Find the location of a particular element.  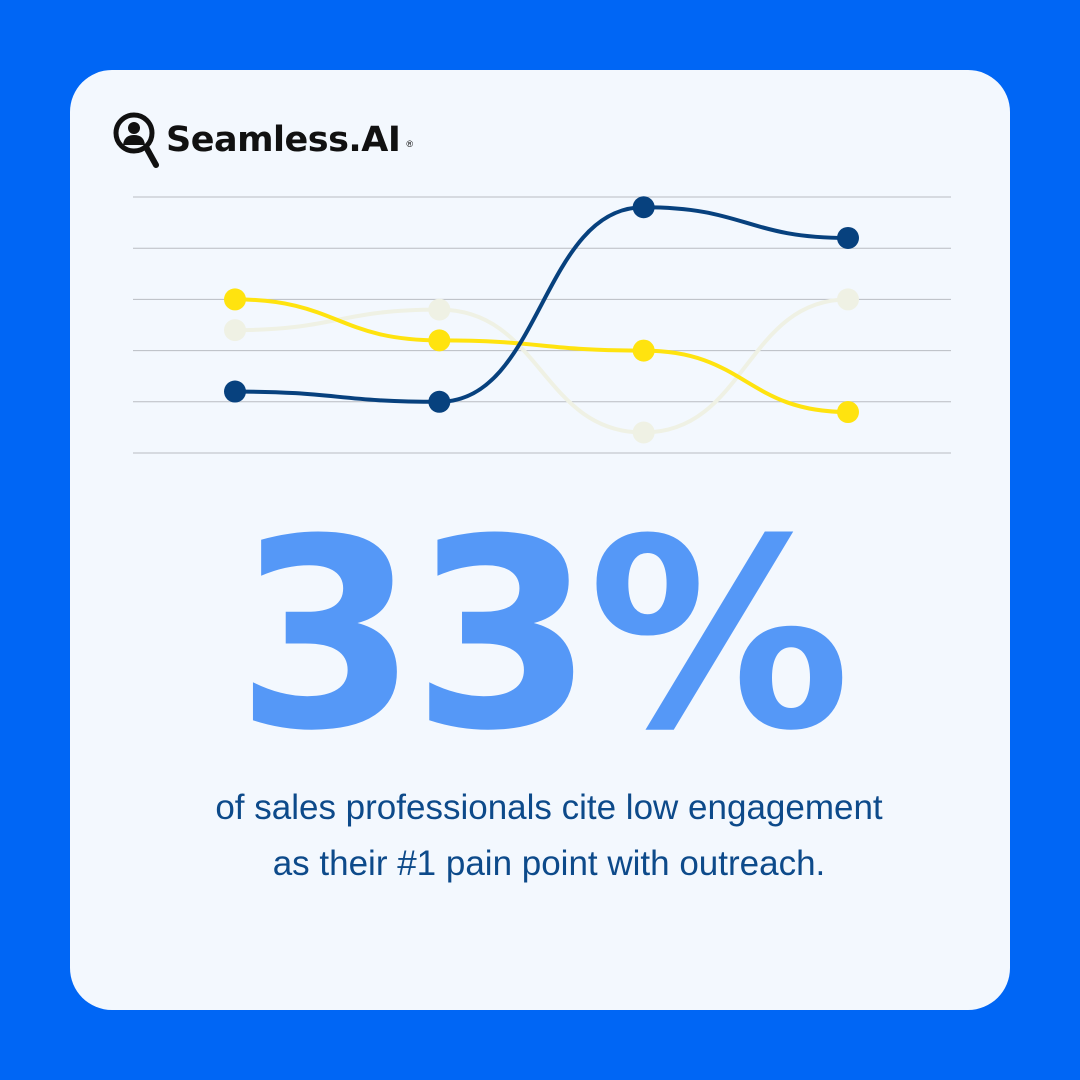

brand-logo: Seamless.AI ® is located at coordinates (262, 140).